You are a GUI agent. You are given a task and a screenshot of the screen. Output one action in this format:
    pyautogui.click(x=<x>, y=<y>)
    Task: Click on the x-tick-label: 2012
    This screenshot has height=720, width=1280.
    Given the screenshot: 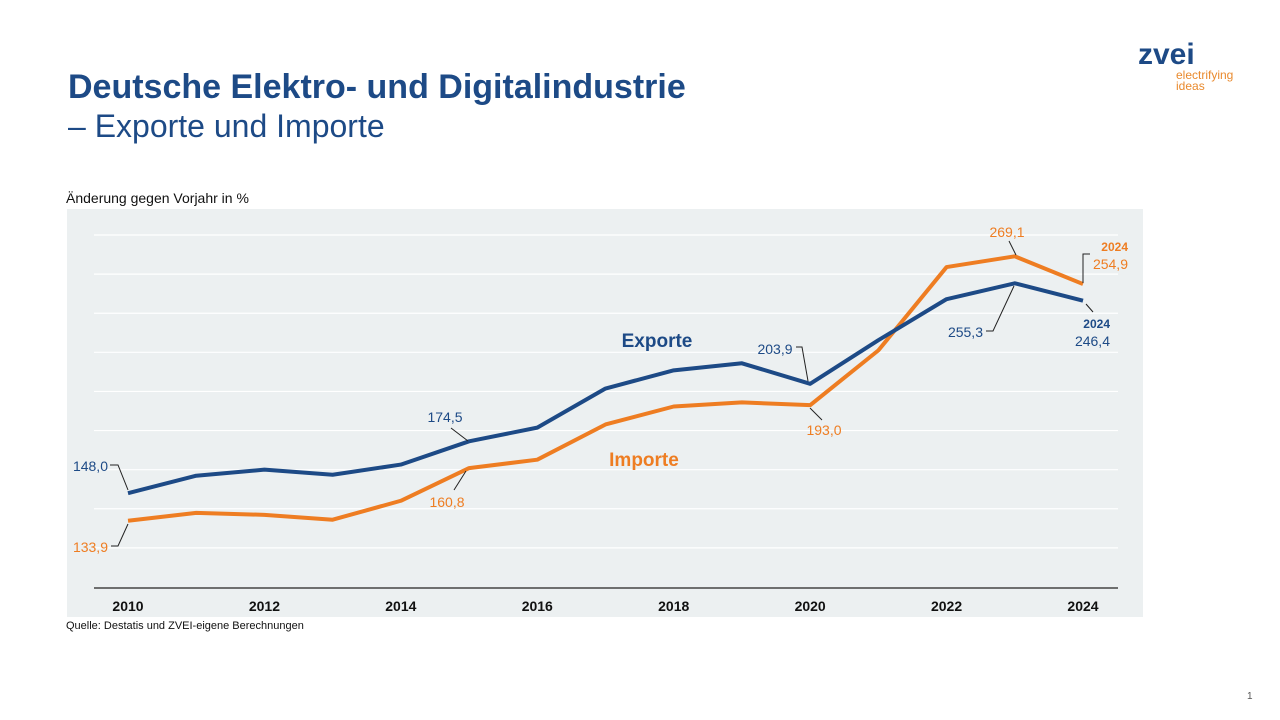 What is the action you would take?
    pyautogui.click(x=264, y=606)
    